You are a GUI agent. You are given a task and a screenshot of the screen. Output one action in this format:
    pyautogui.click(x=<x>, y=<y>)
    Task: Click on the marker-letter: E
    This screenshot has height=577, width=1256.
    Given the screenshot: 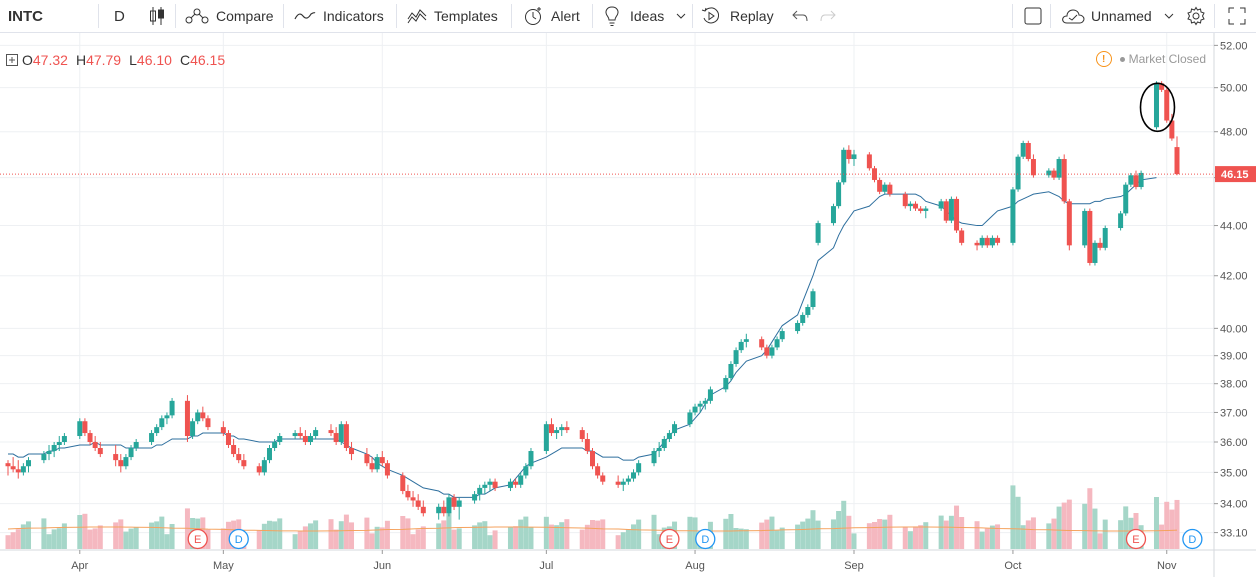 What is the action you would take?
    pyautogui.click(x=669, y=540)
    